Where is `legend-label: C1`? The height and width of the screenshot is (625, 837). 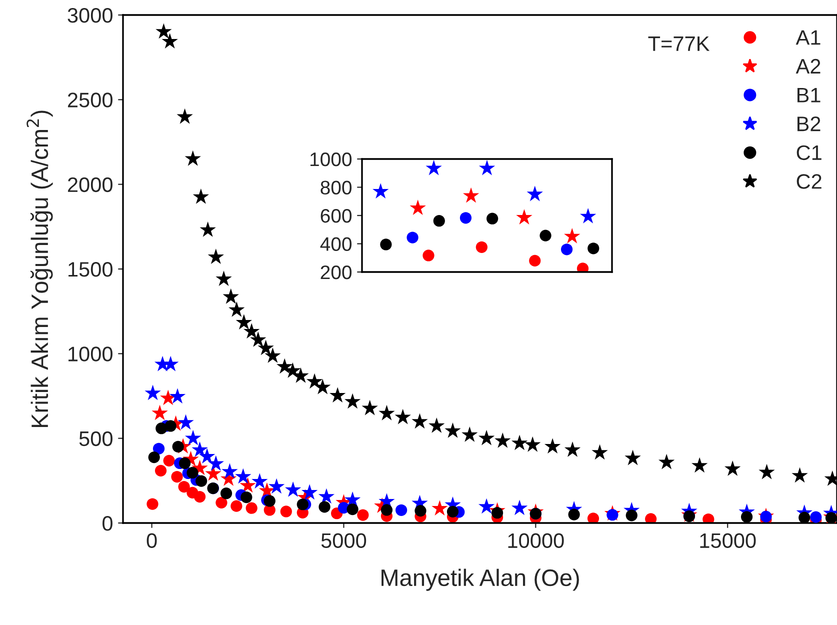
legend-label: C1 is located at coordinates (809, 152).